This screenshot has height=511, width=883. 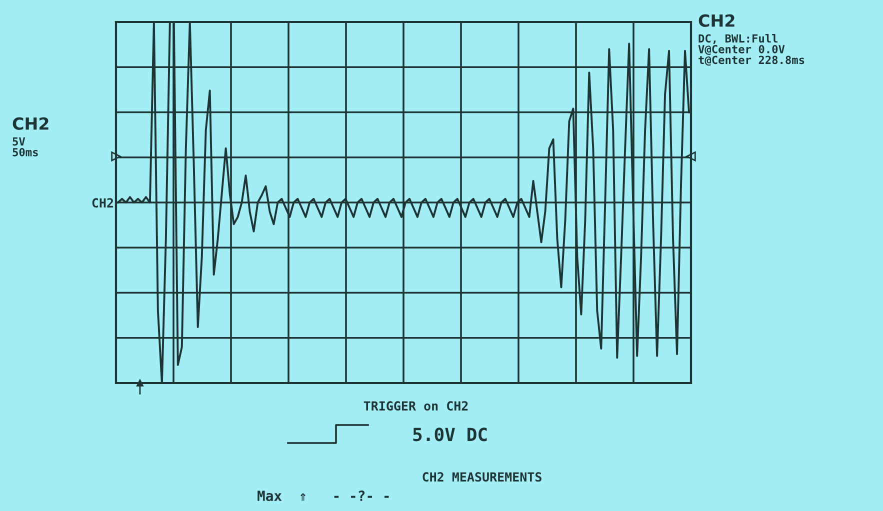 What do you see at coordinates (416, 406) in the screenshot?
I see `text: TRIGGER on CH2` at bounding box center [416, 406].